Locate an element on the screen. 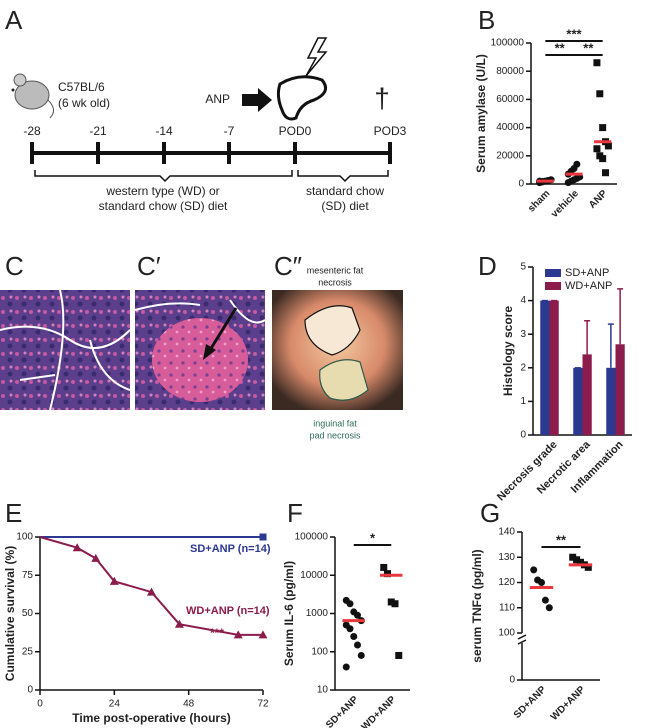 The width and height of the screenshot is (648, 728). y-tick-label: 100000 is located at coordinates (312, 537).